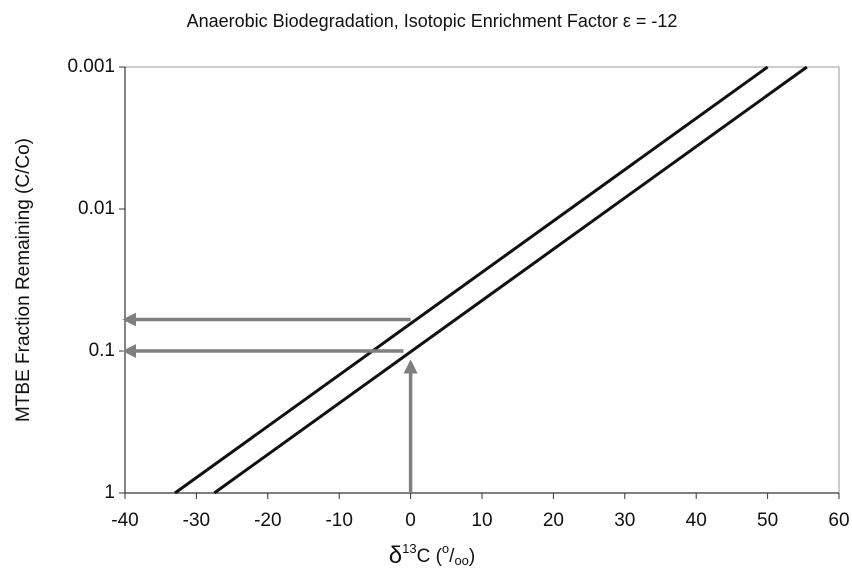  I want to click on x-tick-label: 40, so click(696, 520).